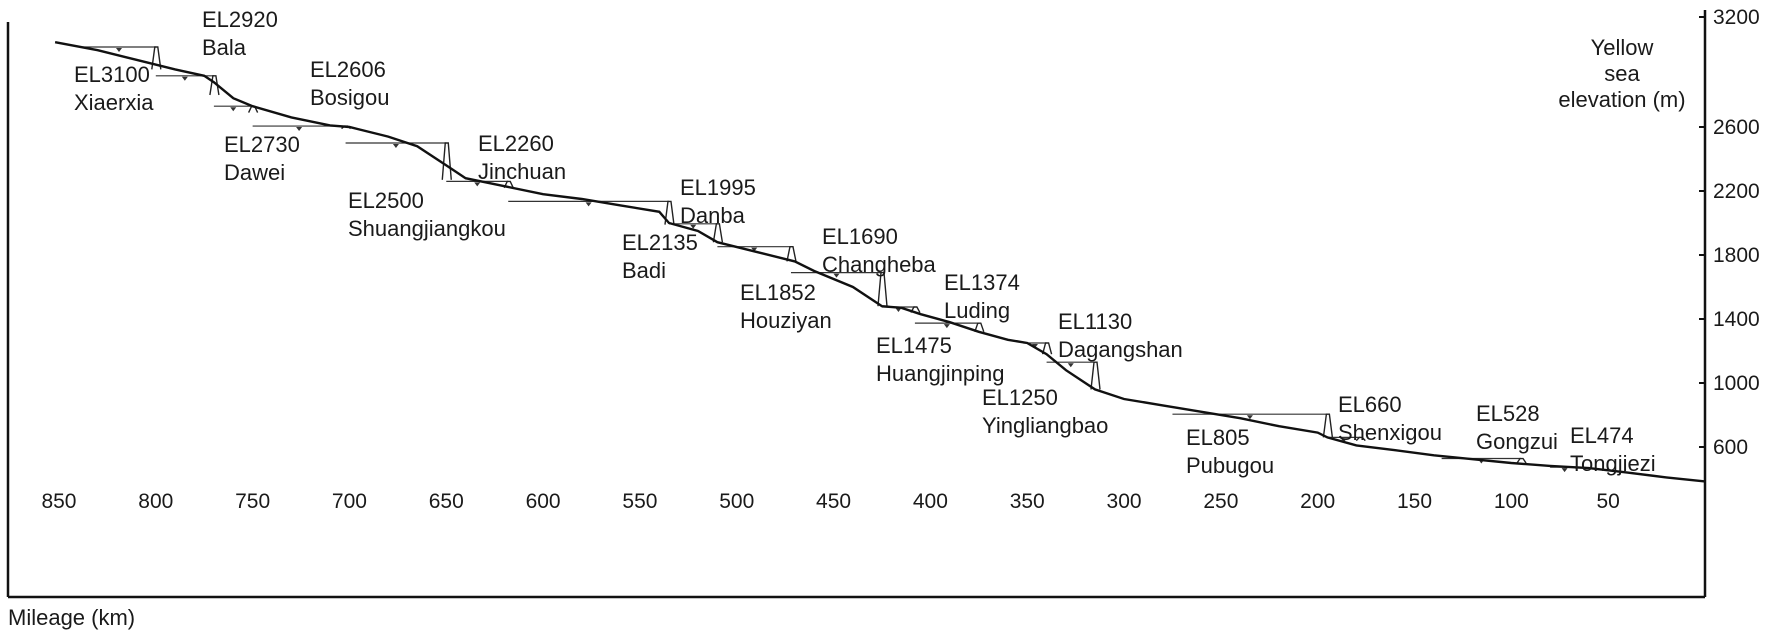 Image resolution: width=1772 pixels, height=632 pixels. I want to click on station-name: Pubugou, so click(1230, 465).